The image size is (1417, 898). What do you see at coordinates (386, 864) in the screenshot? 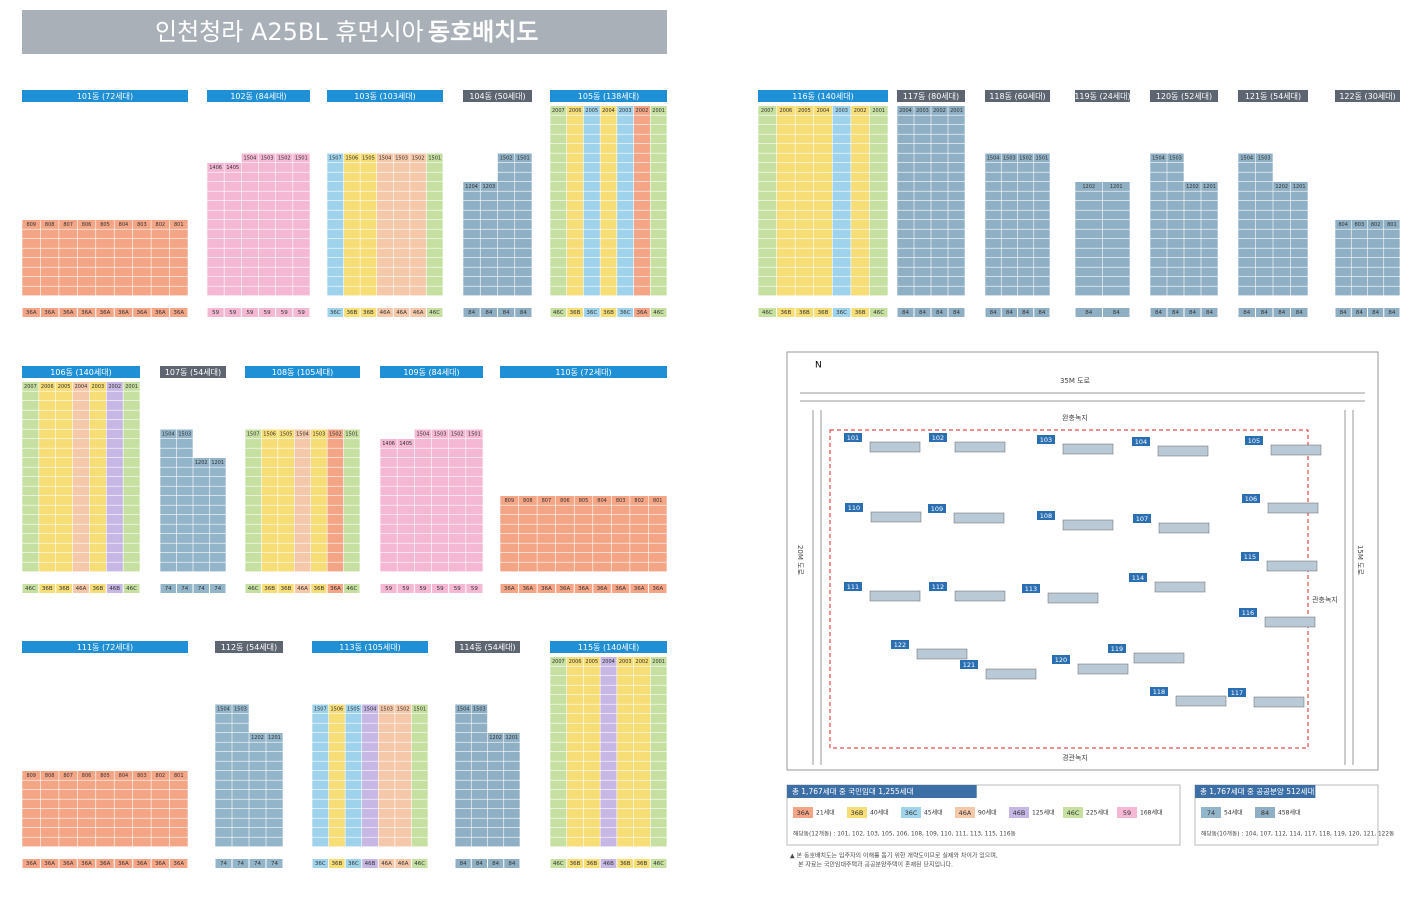
I see `type-label: 46A` at bounding box center [386, 864].